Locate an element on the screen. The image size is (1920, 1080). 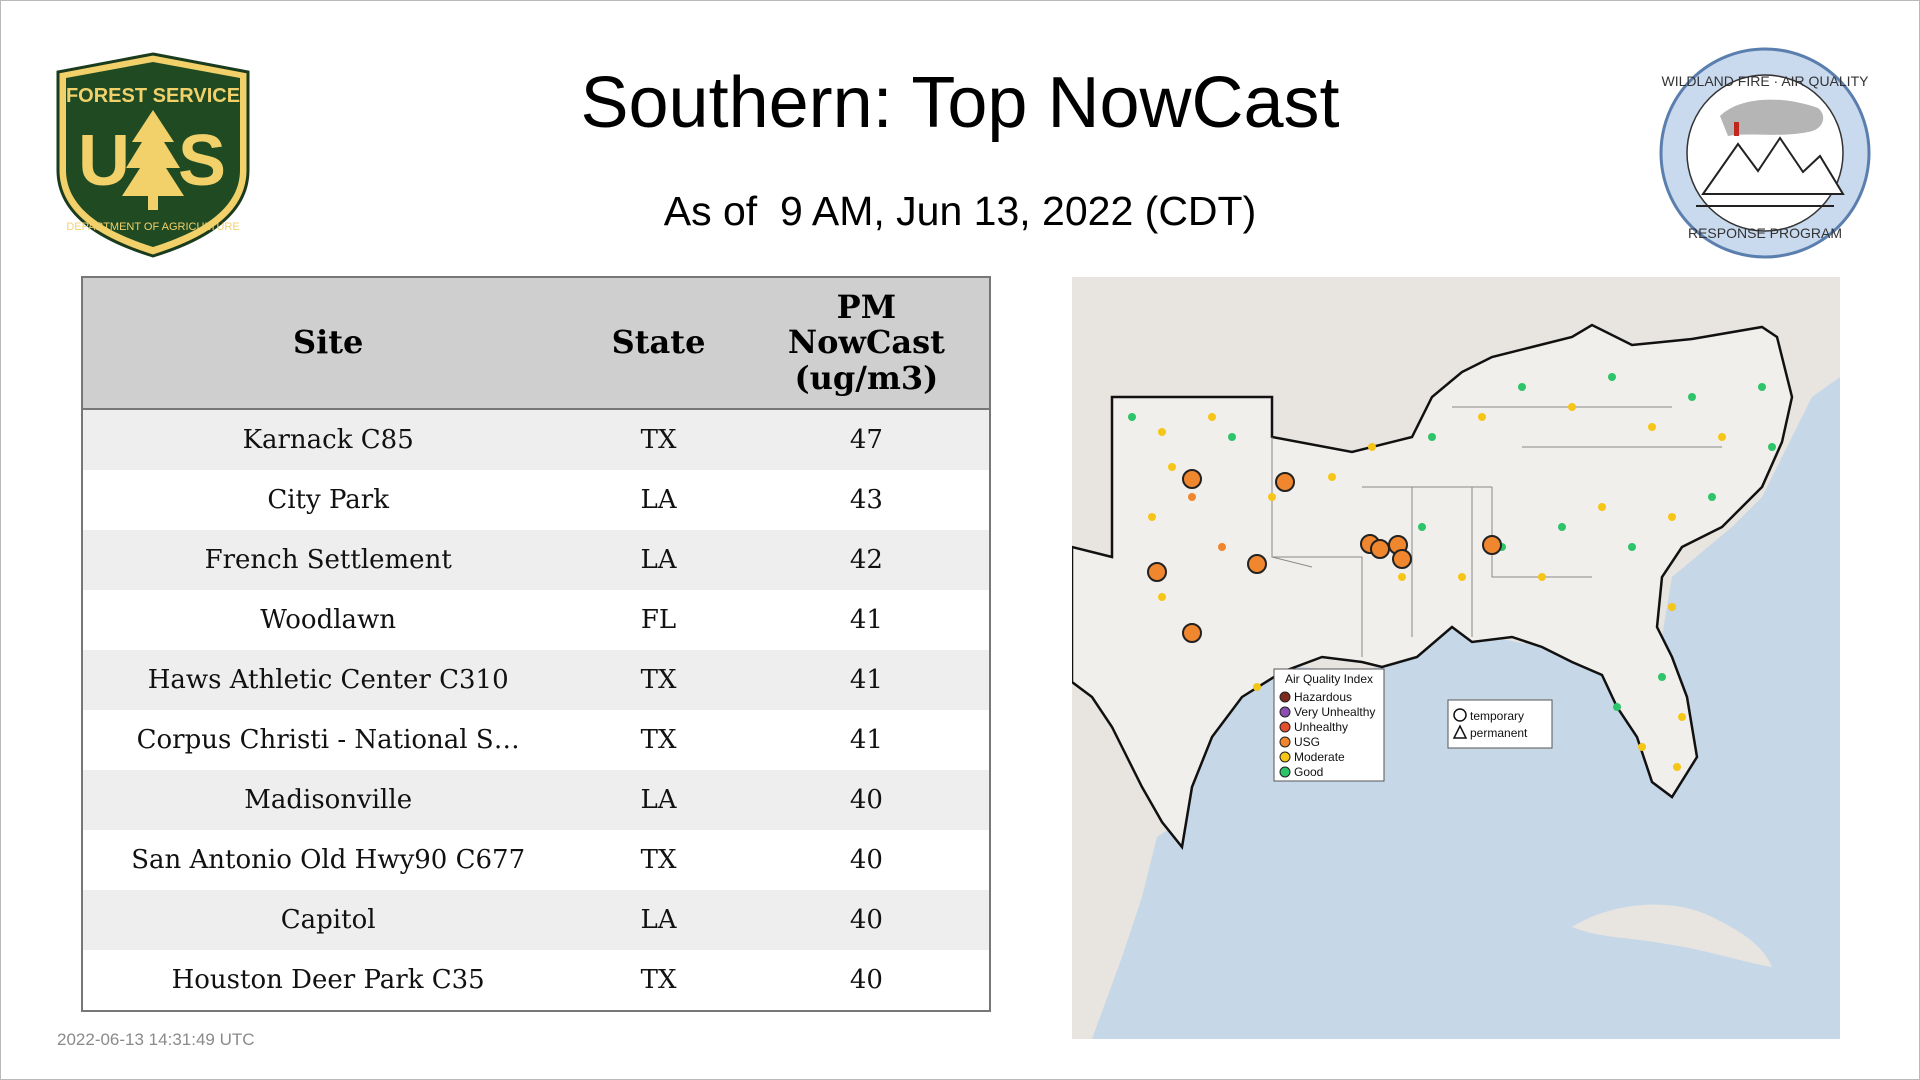
map-cuba is located at coordinates (1672, 935).